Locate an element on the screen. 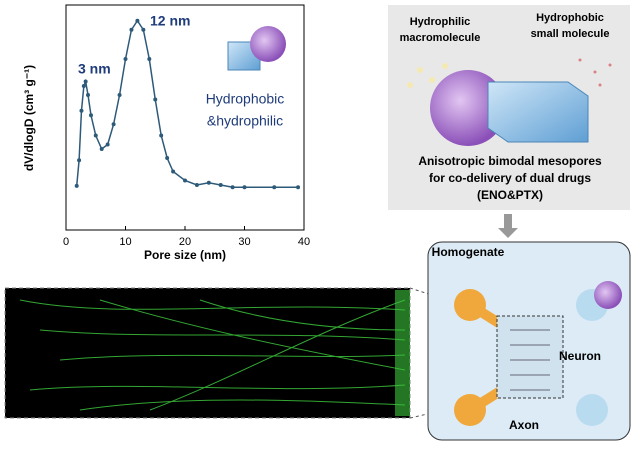  x-tick-label: 0 is located at coordinates (66, 242).